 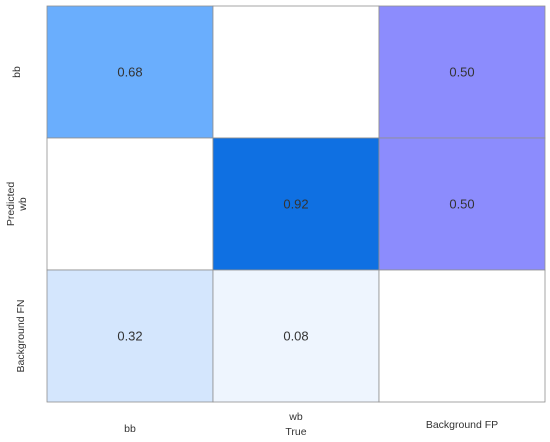 I want to click on heatmap-cell-background-fn-wb, so click(x=296, y=336).